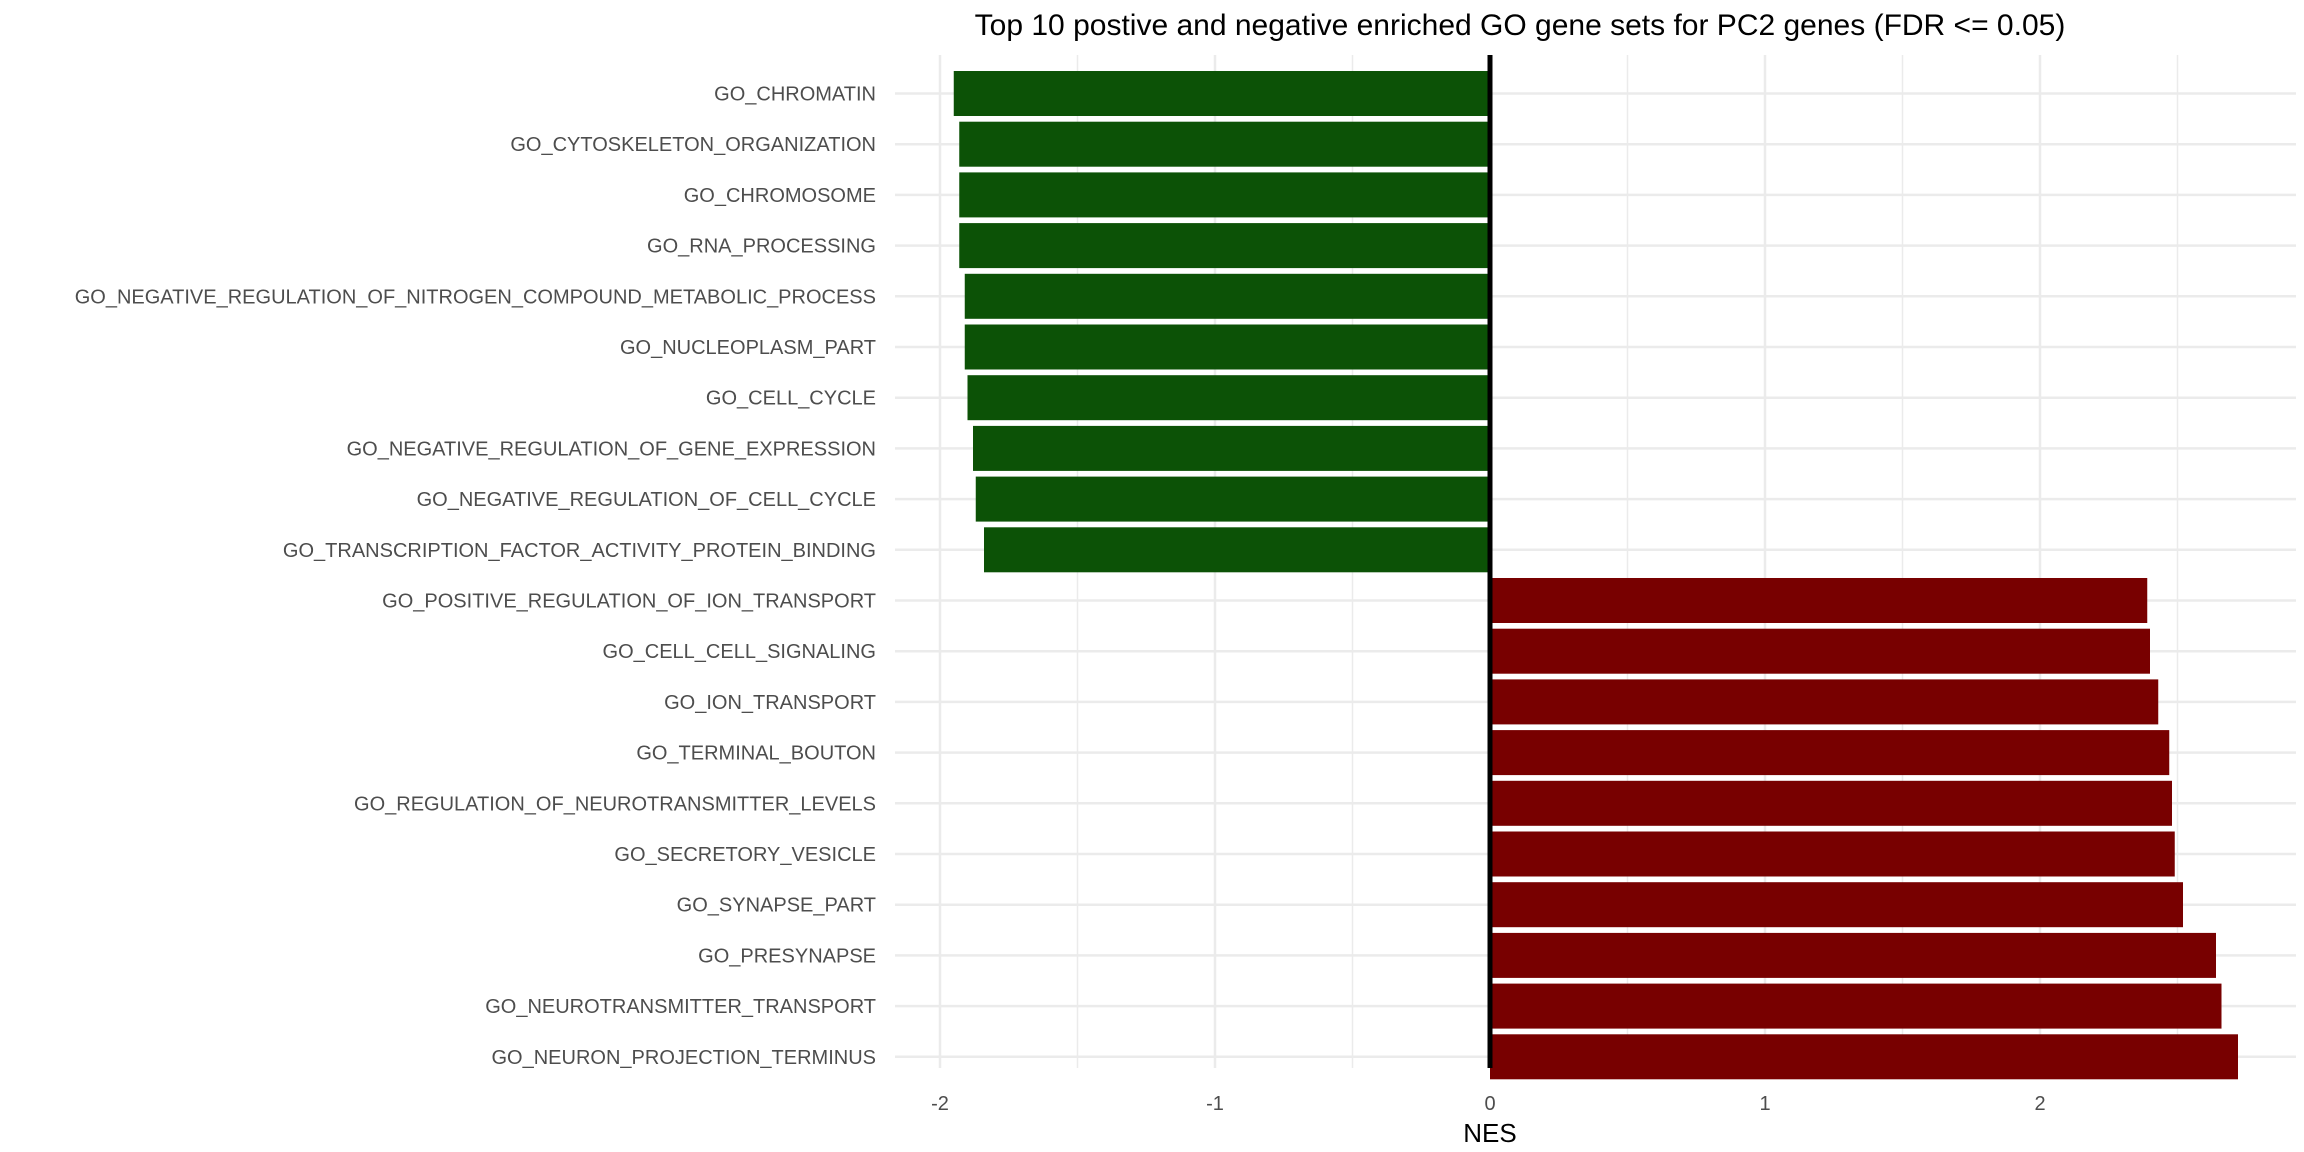  Describe the element at coordinates (739, 652) in the screenshot. I see `category-label: GO_CELL_CELL_SIGNALING` at that location.